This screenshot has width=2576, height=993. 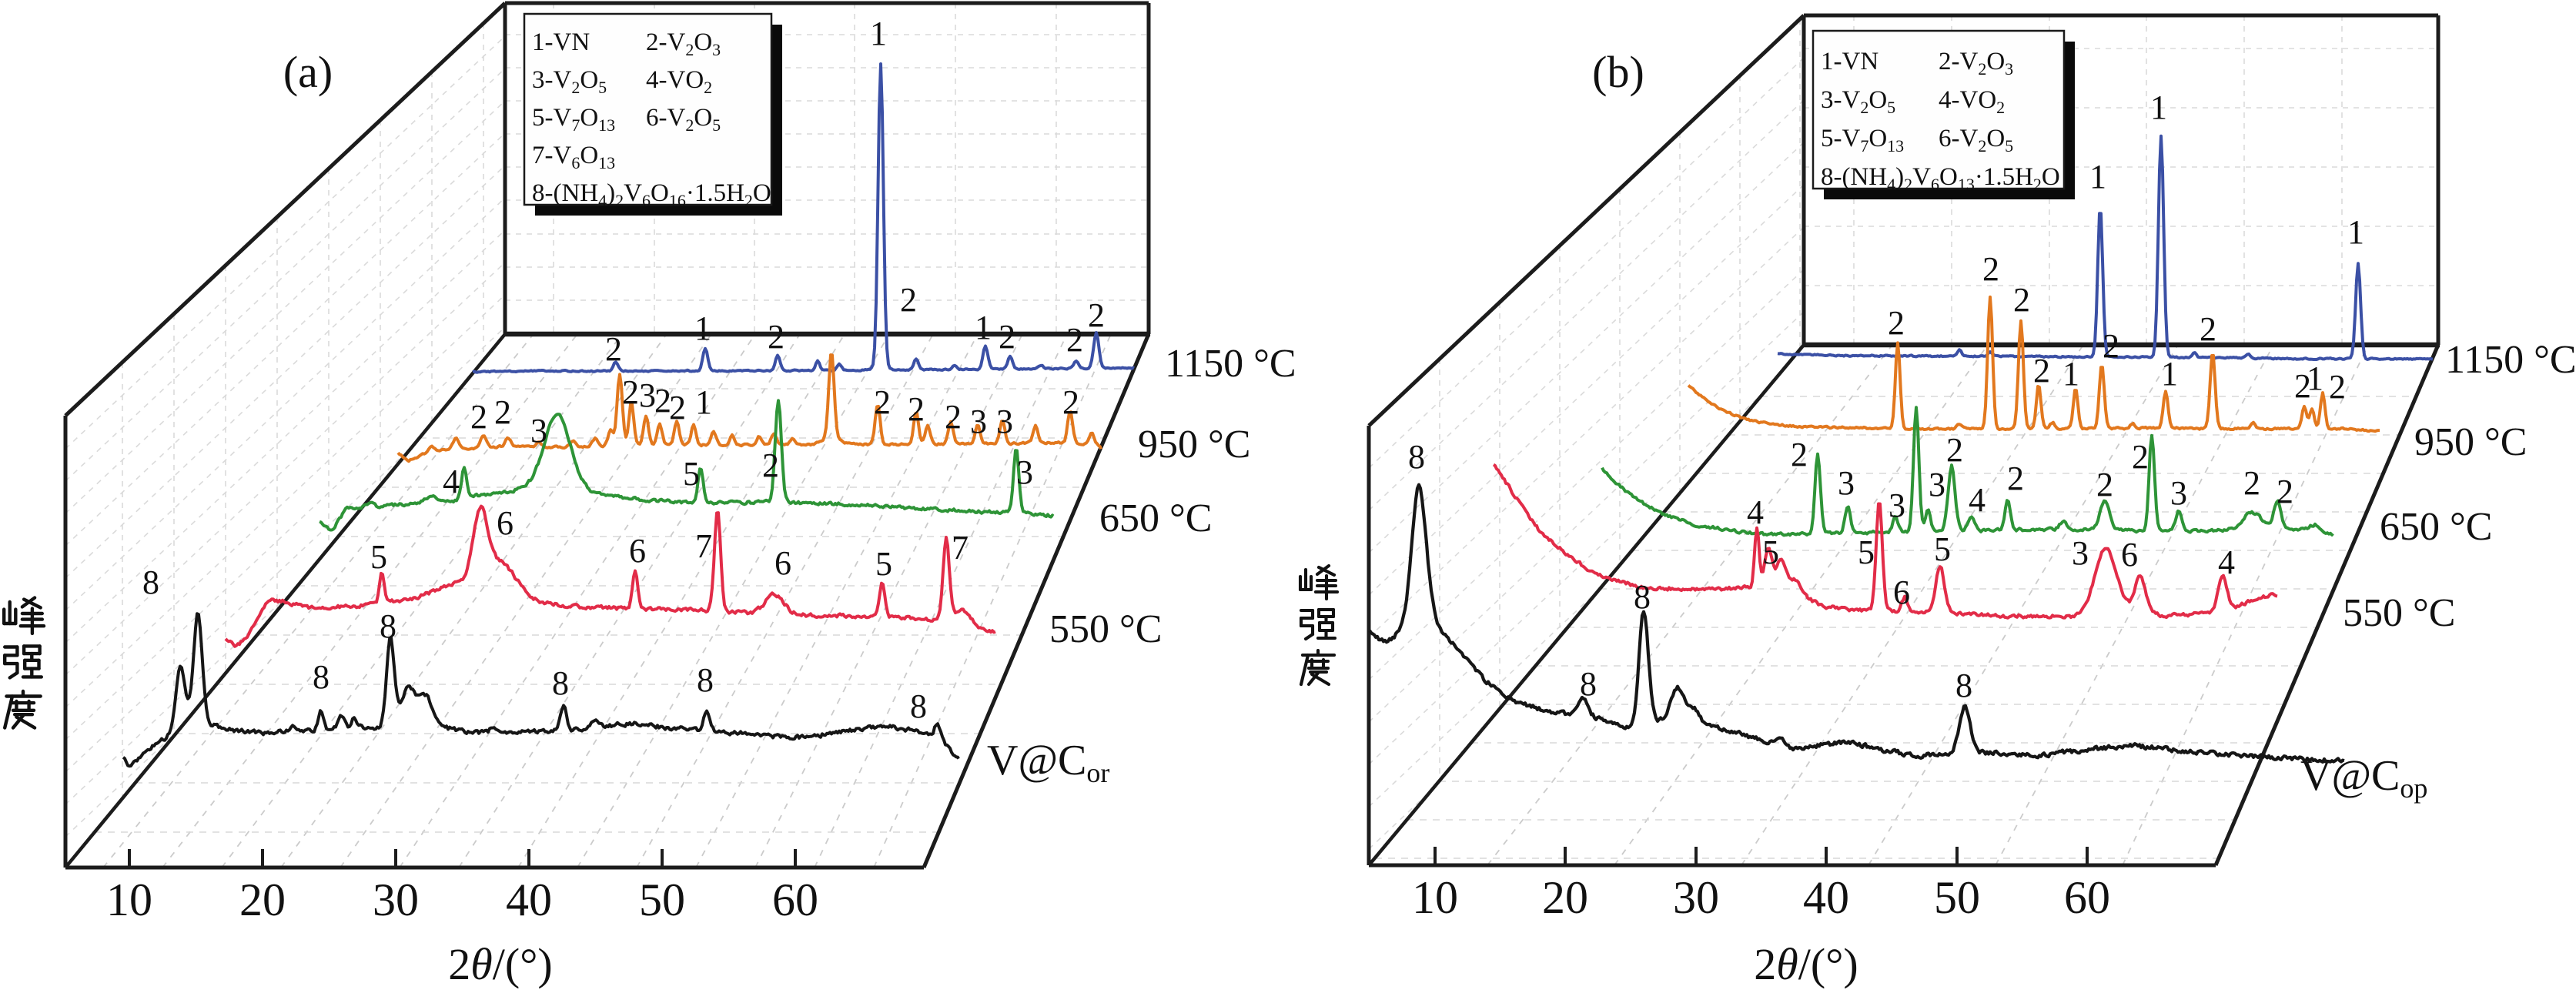 I want to click on svg-text: (a), so click(x=308, y=72).